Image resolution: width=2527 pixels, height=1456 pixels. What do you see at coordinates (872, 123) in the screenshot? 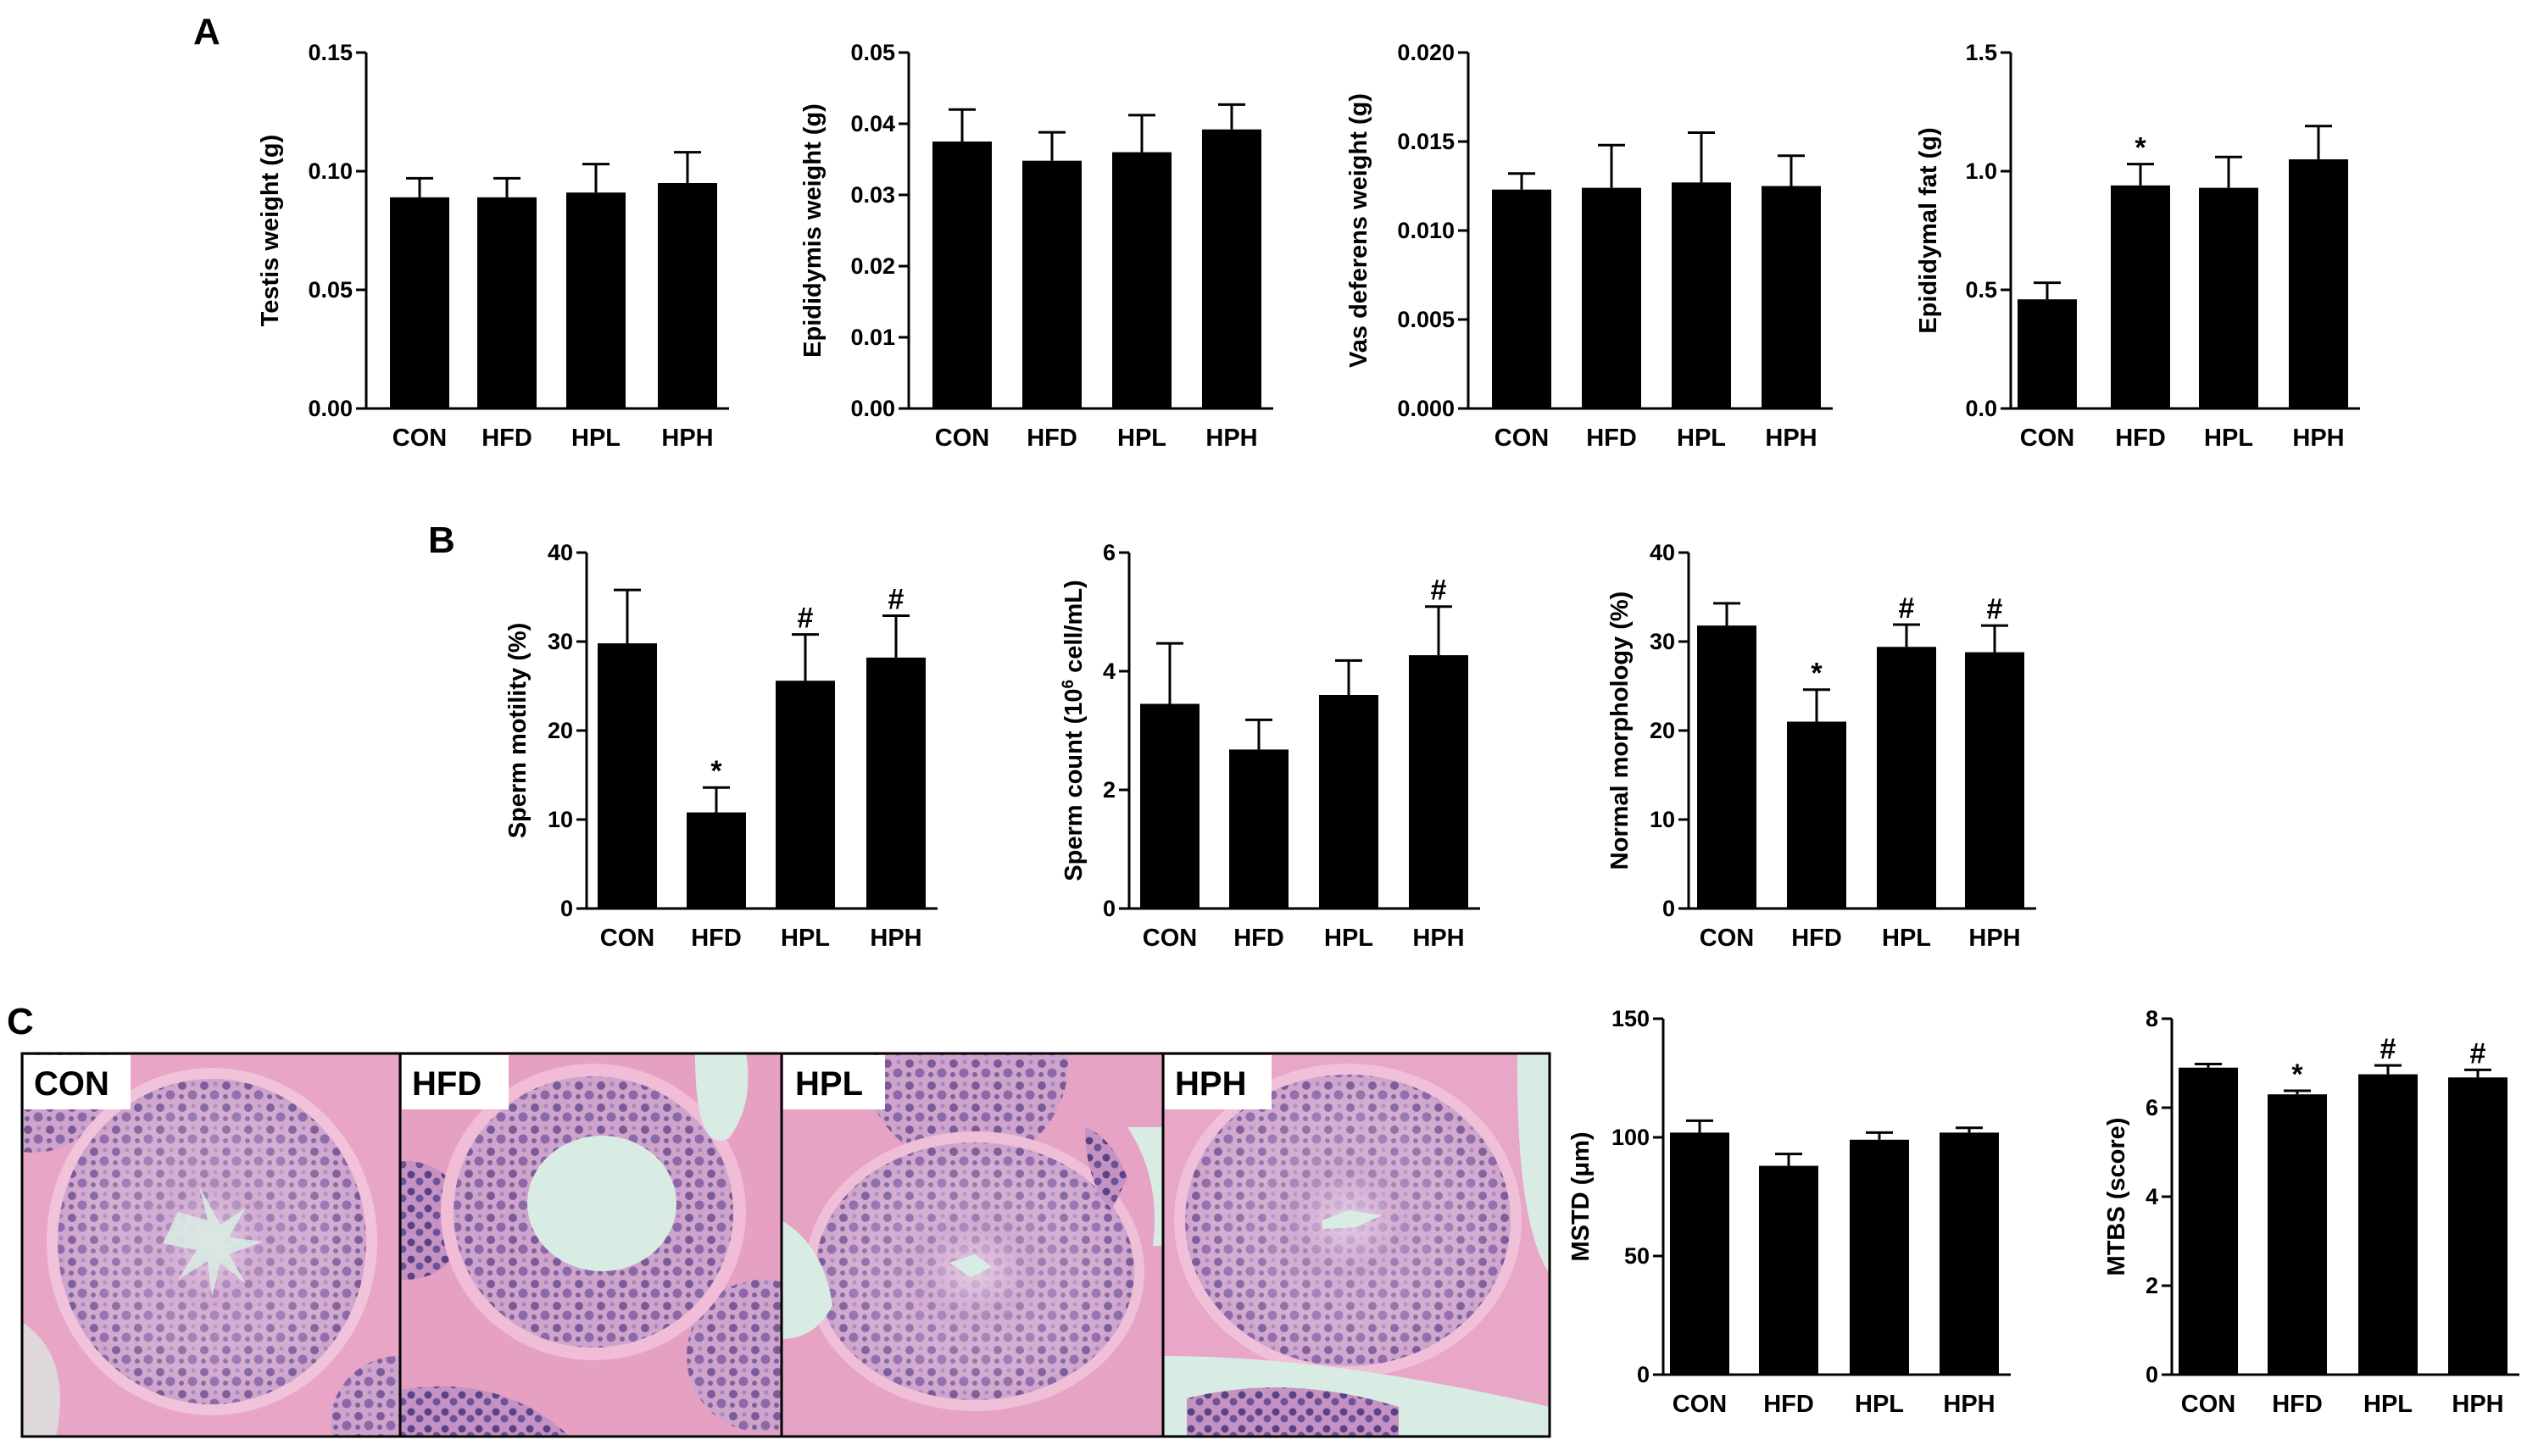
I see `y-tick-label: 0.04` at bounding box center [872, 123].